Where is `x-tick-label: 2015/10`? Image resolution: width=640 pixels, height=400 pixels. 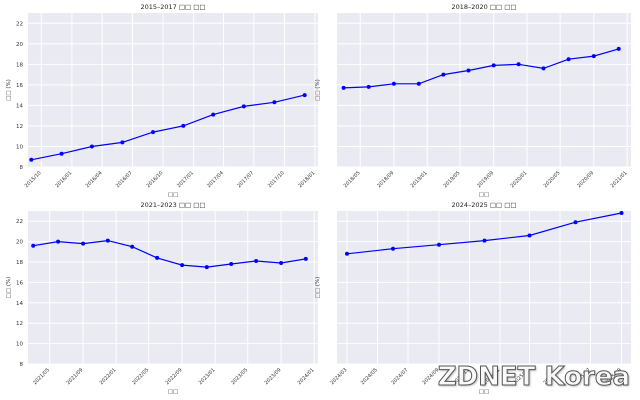 x-tick-label: 2015/10 is located at coordinates (33, 179).